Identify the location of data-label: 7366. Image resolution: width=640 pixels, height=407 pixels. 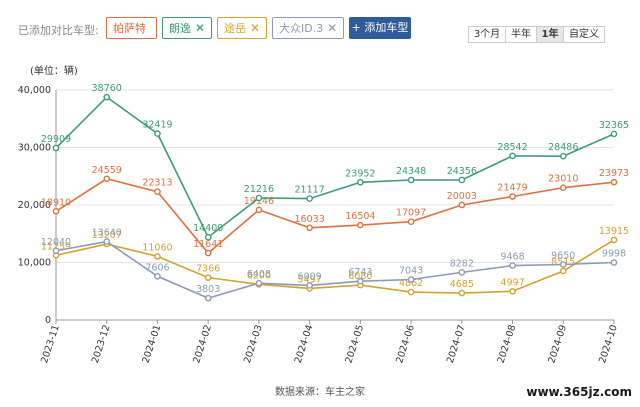
(208, 269).